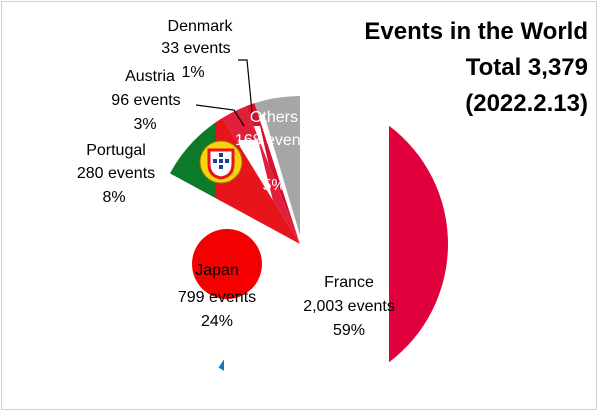 Image resolution: width=600 pixels, height=413 pixels. I want to click on label-others-percent: 5%, so click(273, 185).